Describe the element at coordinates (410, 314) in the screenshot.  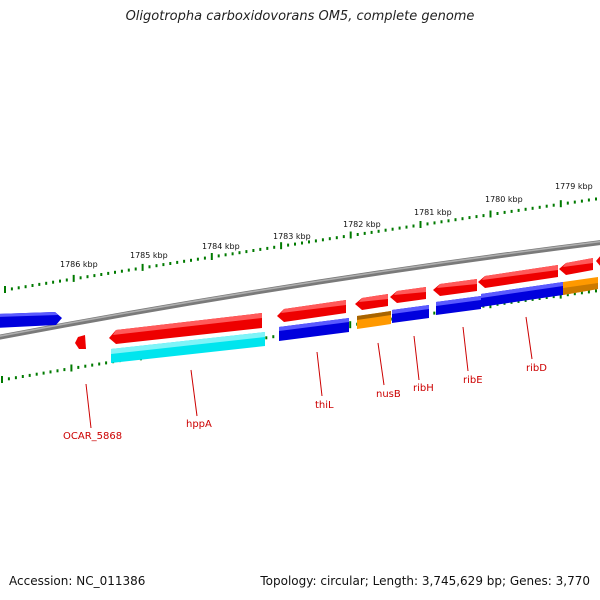
I see `cds-ribh` at that location.